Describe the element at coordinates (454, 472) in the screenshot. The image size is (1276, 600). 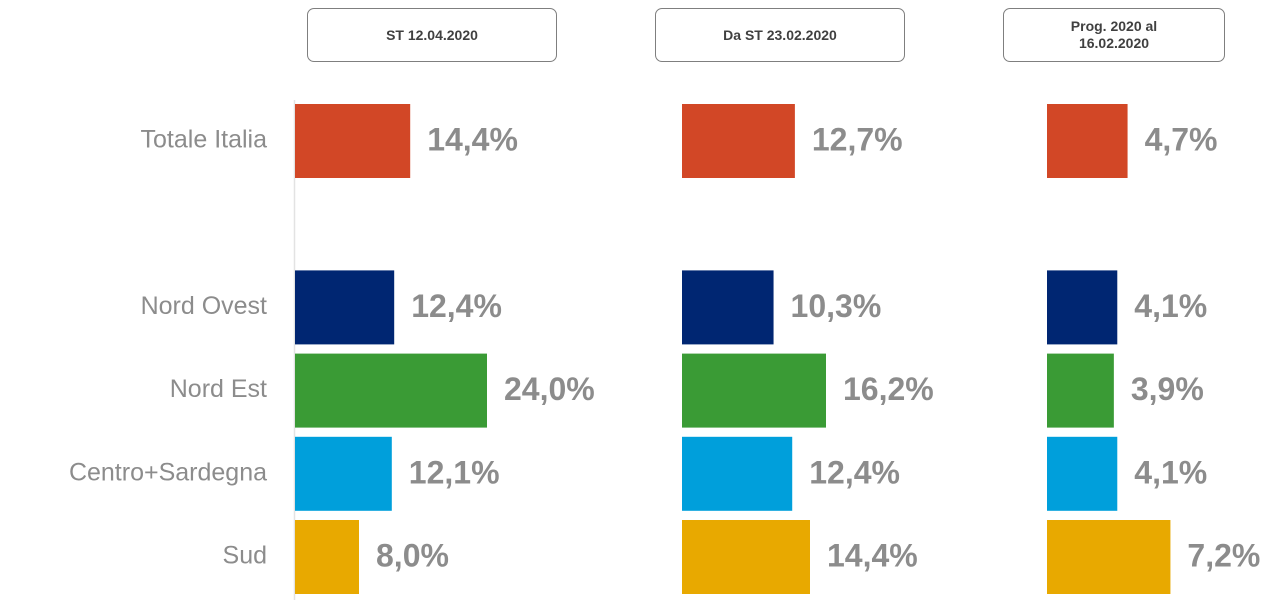
I see `value-label: 12,1%` at that location.